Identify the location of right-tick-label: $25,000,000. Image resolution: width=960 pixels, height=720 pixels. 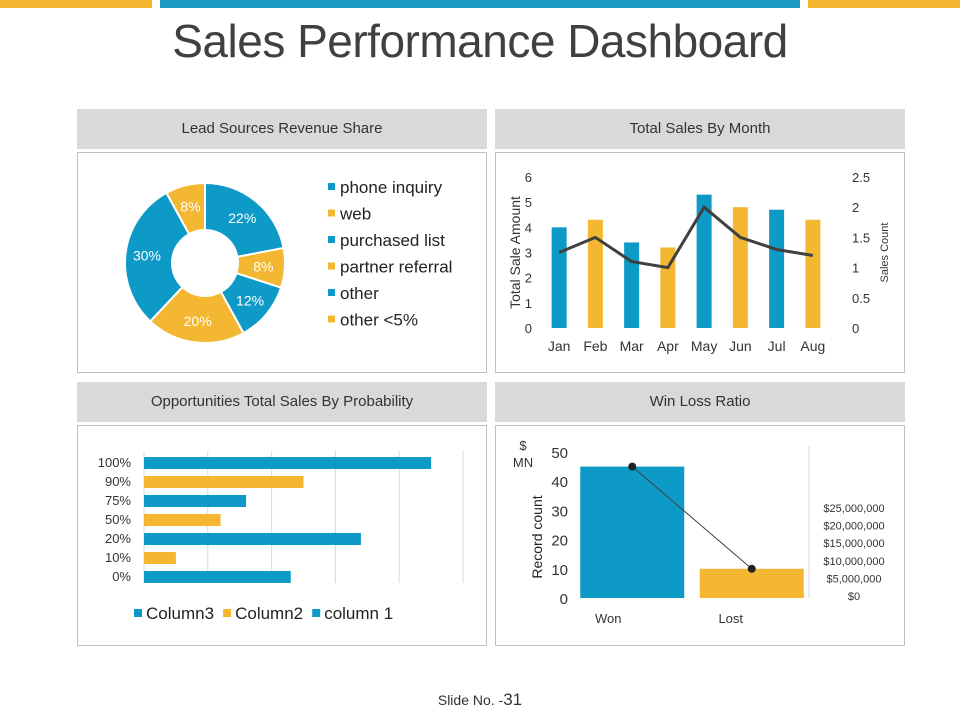
(853, 509).